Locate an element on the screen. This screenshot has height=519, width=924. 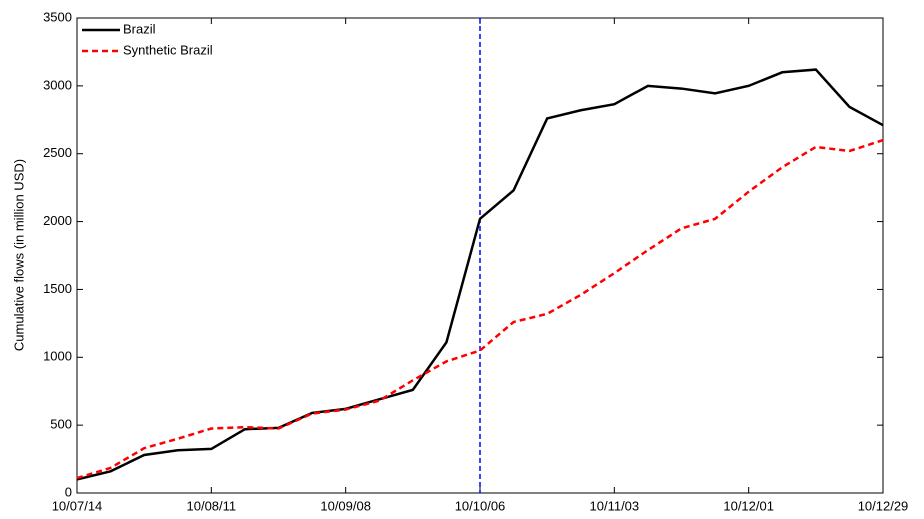
x-tick-label: 10/09/08 is located at coordinates (345, 505).